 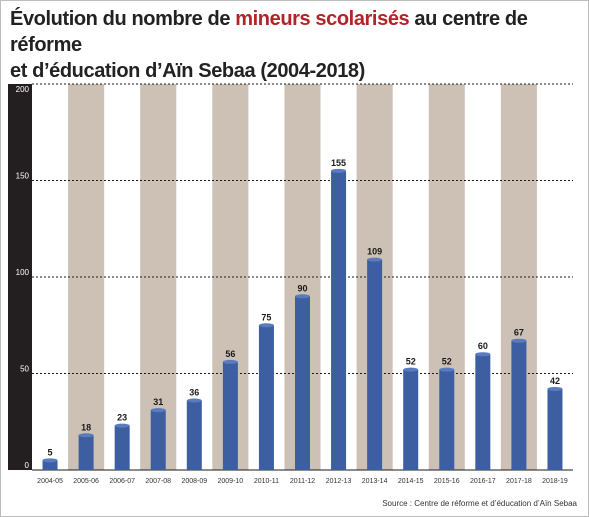 I want to click on value-label: 56, so click(x=230, y=354).